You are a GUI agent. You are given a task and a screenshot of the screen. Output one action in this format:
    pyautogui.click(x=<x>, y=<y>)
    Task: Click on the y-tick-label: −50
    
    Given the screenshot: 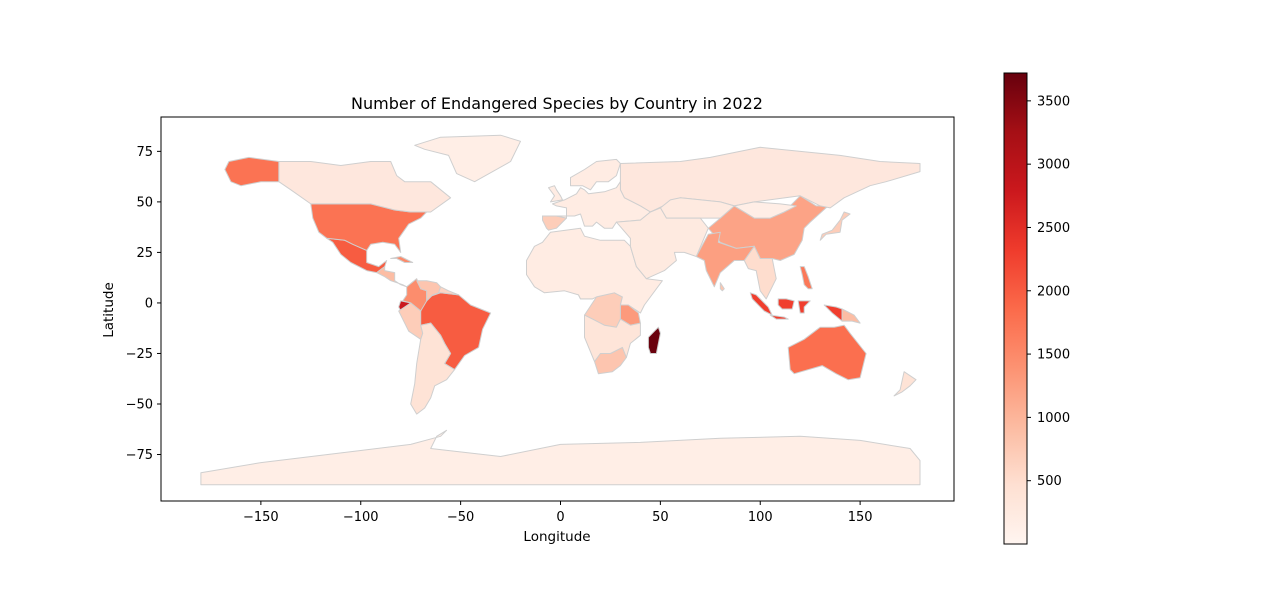 What is the action you would take?
    pyautogui.click(x=139, y=404)
    